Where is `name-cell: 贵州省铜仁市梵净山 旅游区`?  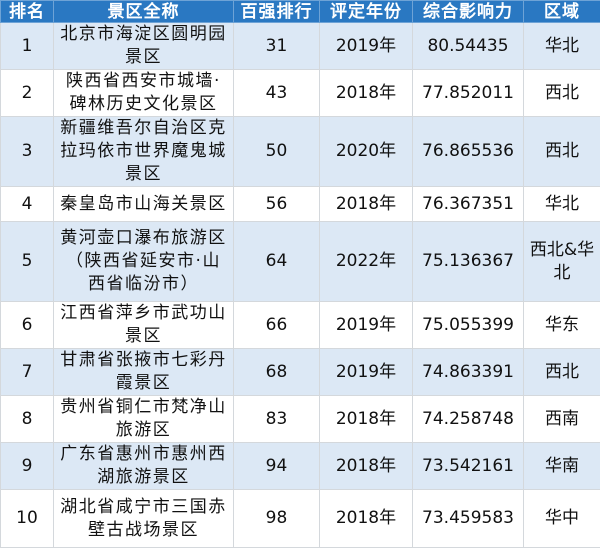 name-cell: 贵州省铜仁市梵净山 旅游区 is located at coordinates (144, 419).